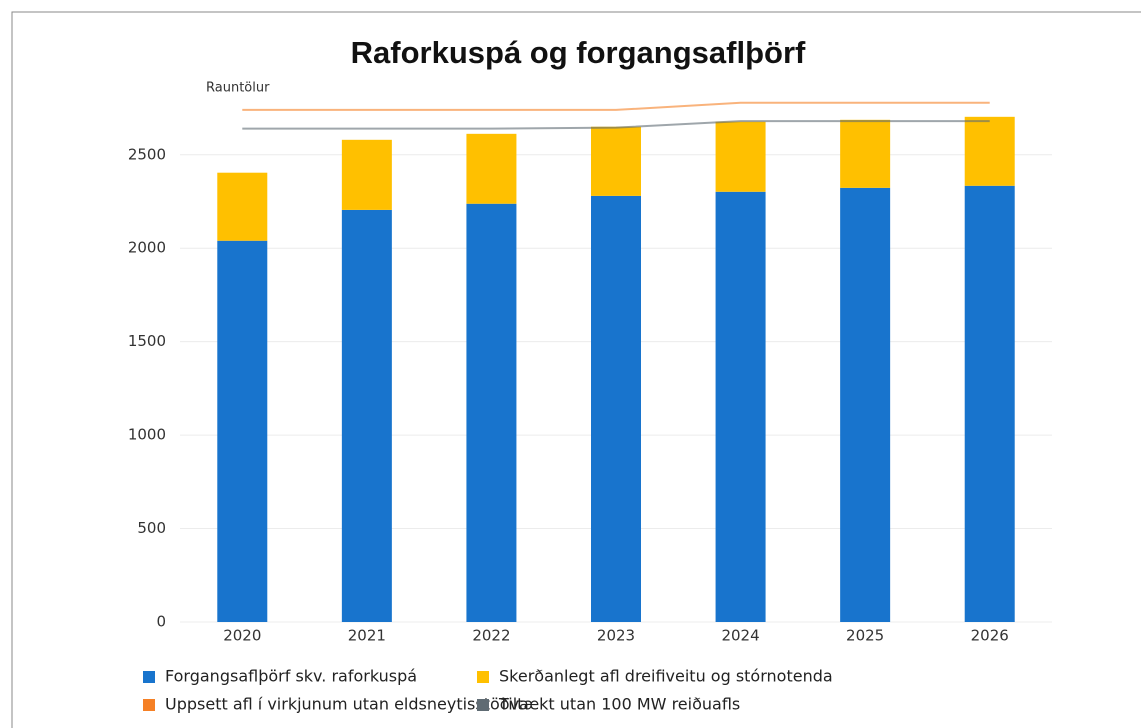 This screenshot has height=728, width=1141. What do you see at coordinates (147, 341) in the screenshot?
I see `y-tick-label: 1500` at bounding box center [147, 341].